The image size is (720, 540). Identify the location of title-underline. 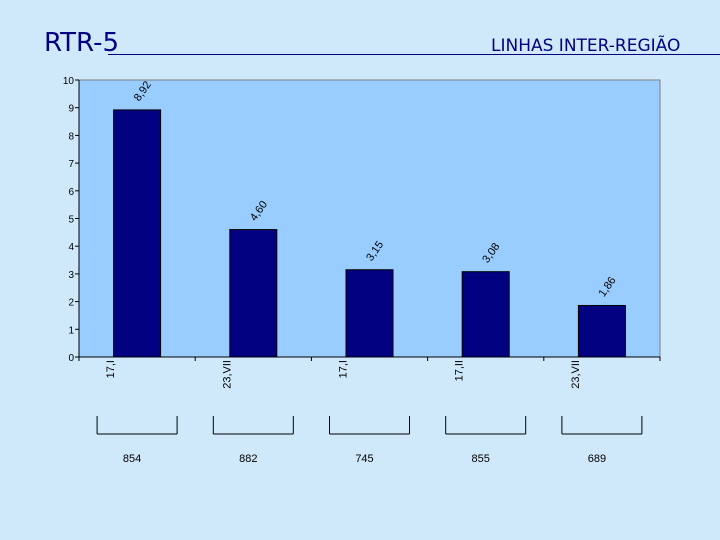
(414, 54).